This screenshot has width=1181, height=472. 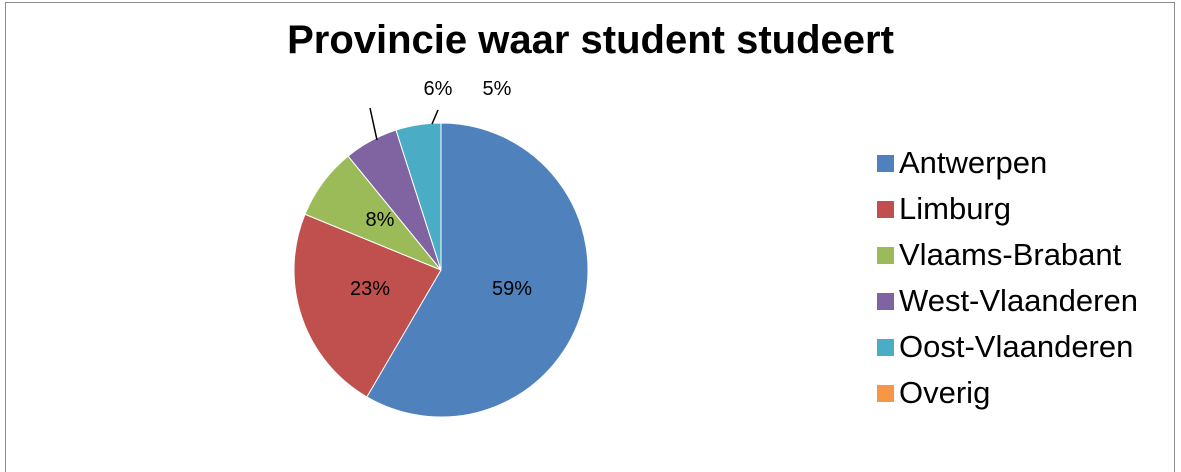 I want to click on legend-label-overig: Overig, so click(x=945, y=392).